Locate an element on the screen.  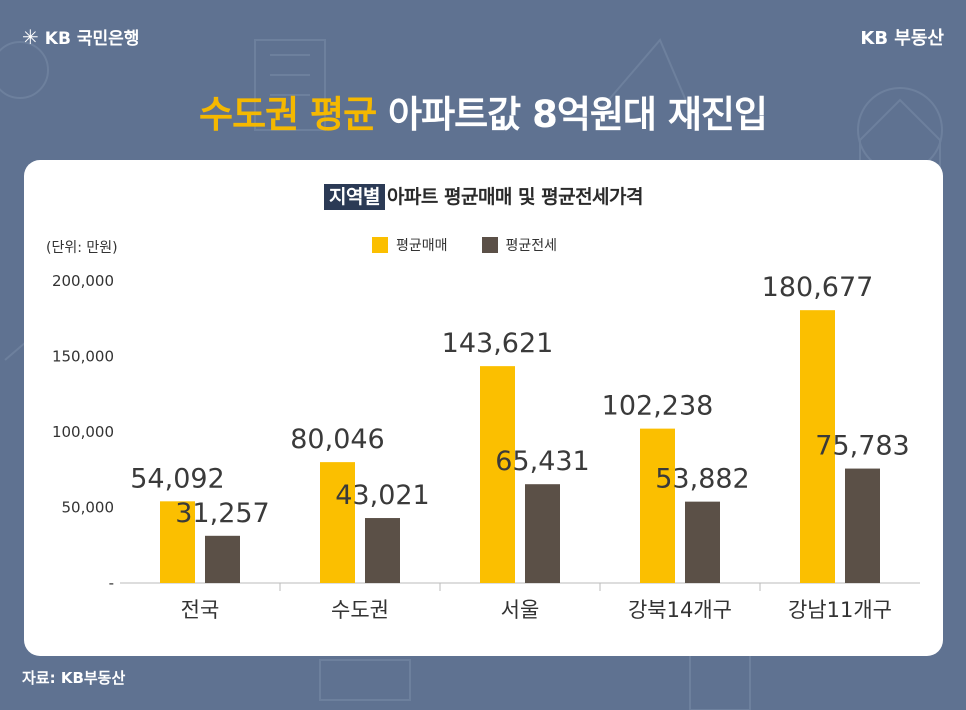
y-tick-label: 150,000 is located at coordinates (83, 357).